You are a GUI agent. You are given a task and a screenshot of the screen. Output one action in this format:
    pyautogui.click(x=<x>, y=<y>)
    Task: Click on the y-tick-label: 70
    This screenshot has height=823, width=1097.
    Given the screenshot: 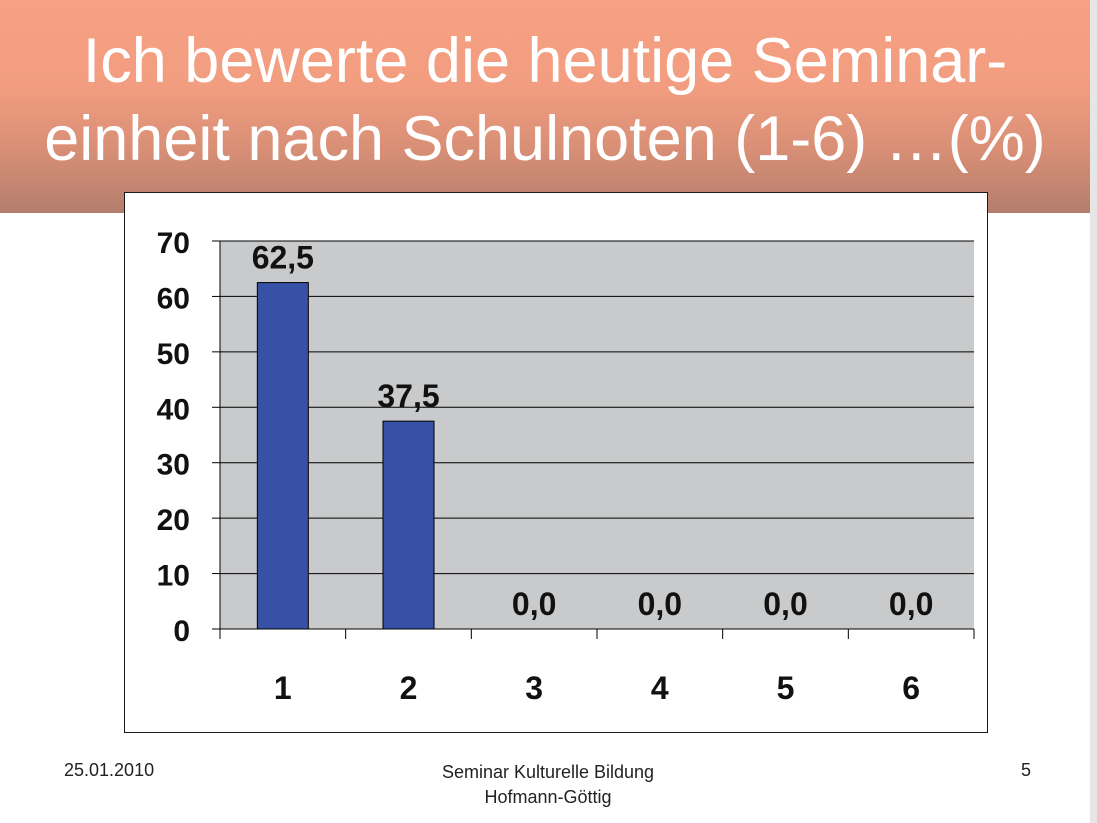 What is the action you would take?
    pyautogui.click(x=173, y=243)
    